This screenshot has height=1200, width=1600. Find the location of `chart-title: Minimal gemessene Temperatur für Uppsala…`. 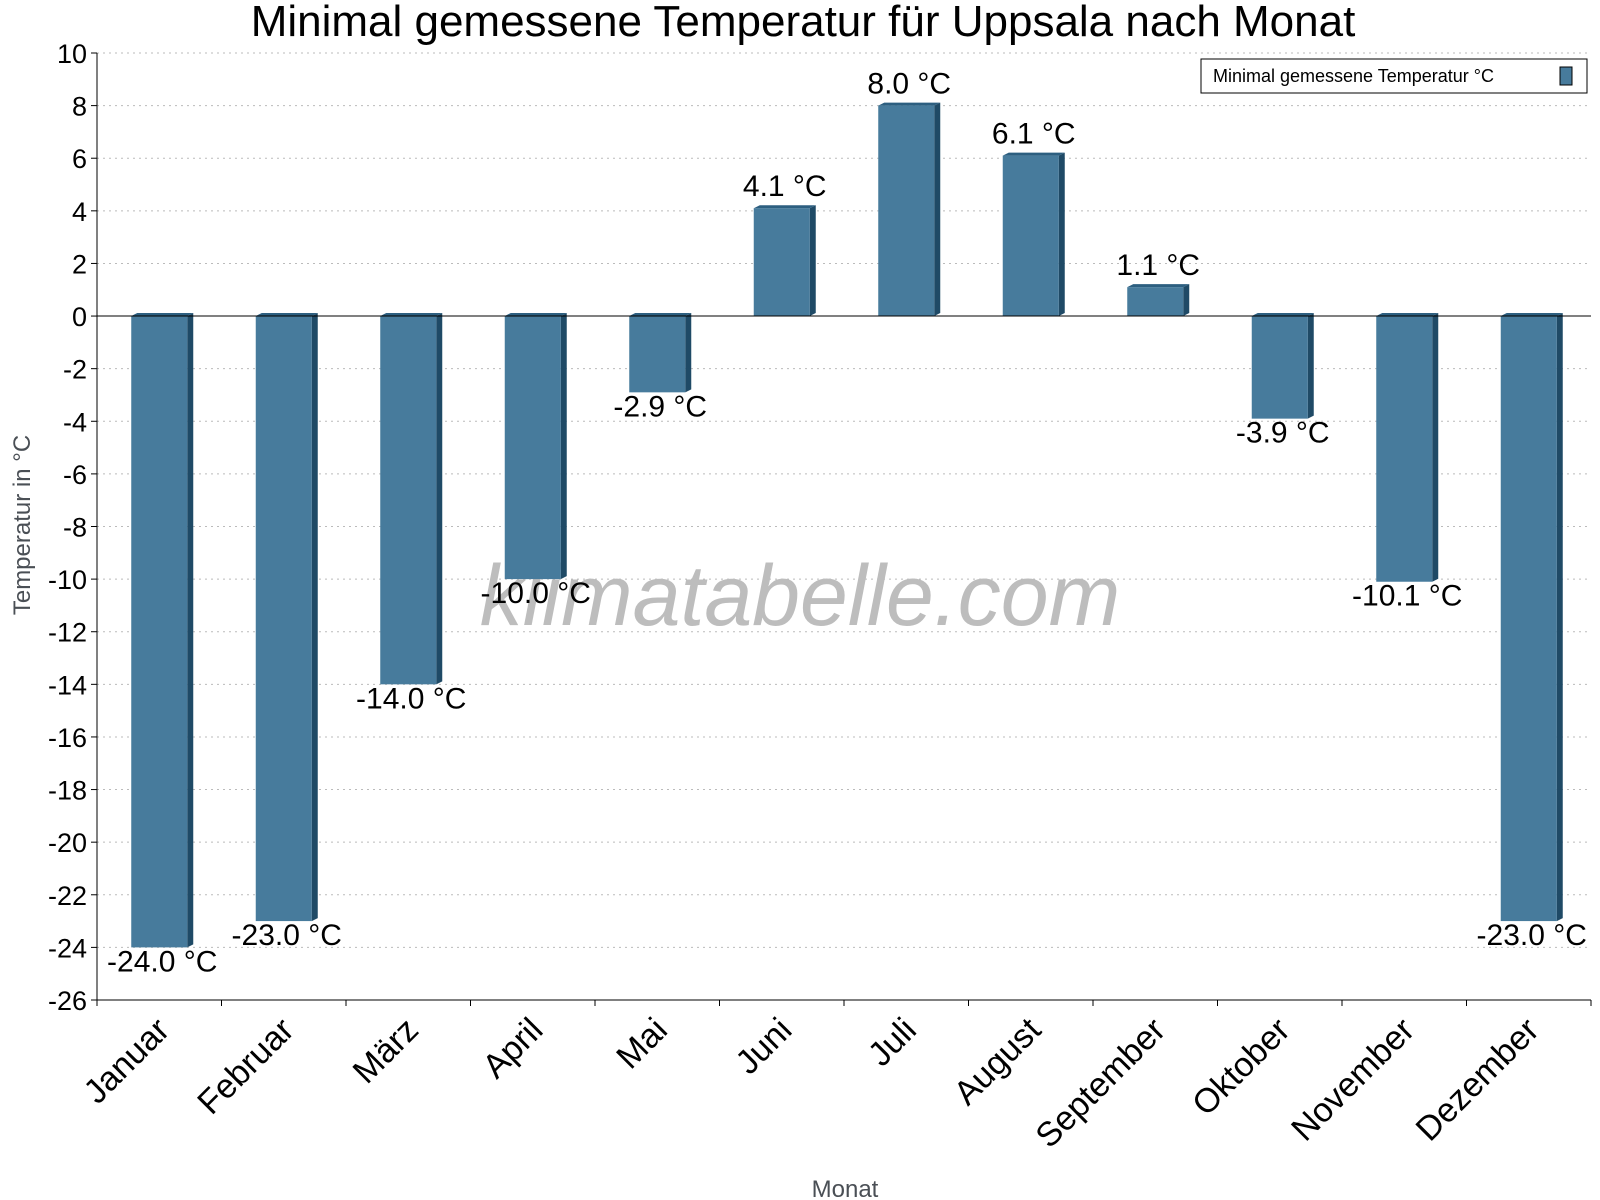

chart-title: Minimal gemessene Temperatur für Uppsala… is located at coordinates (803, 23).